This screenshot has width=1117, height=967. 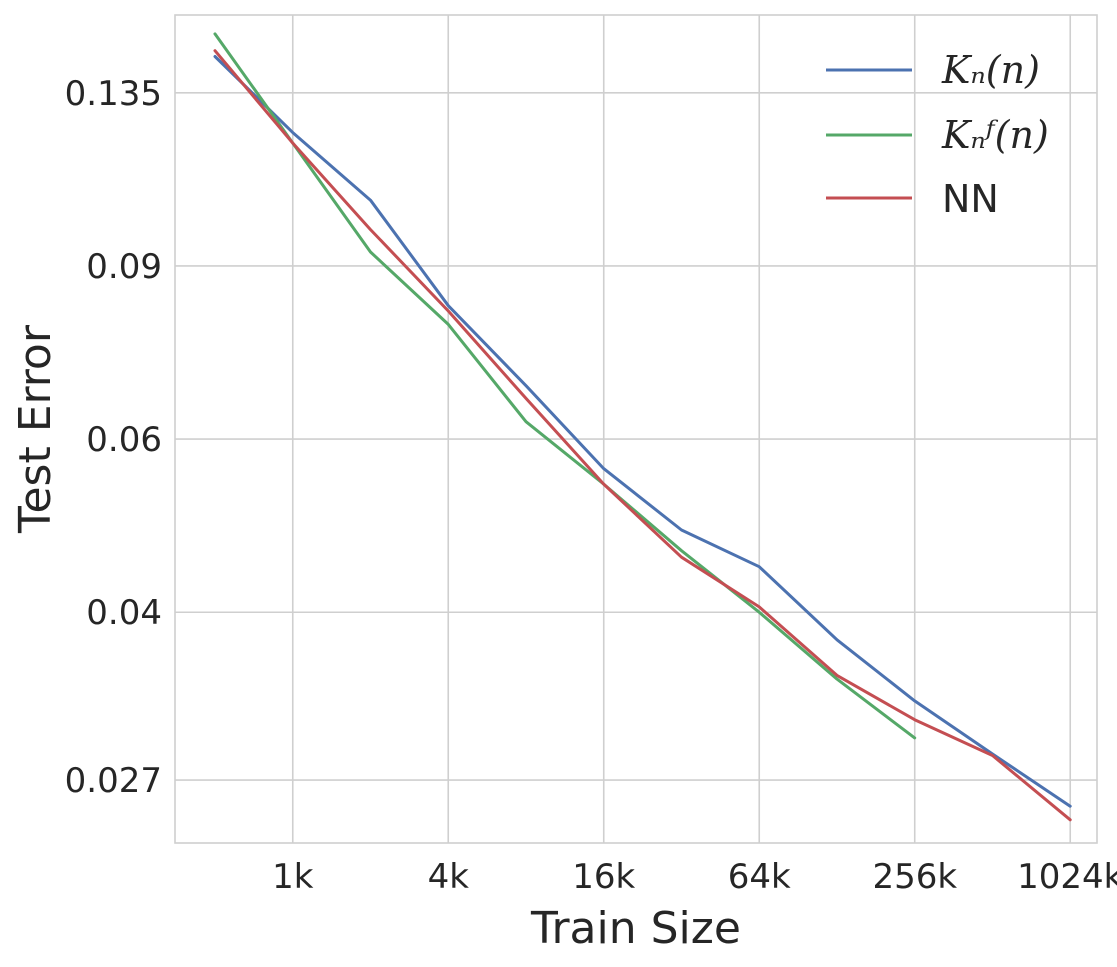 What do you see at coordinates (113, 781) in the screenshot?
I see `y-tick-label: 0.027` at bounding box center [113, 781].